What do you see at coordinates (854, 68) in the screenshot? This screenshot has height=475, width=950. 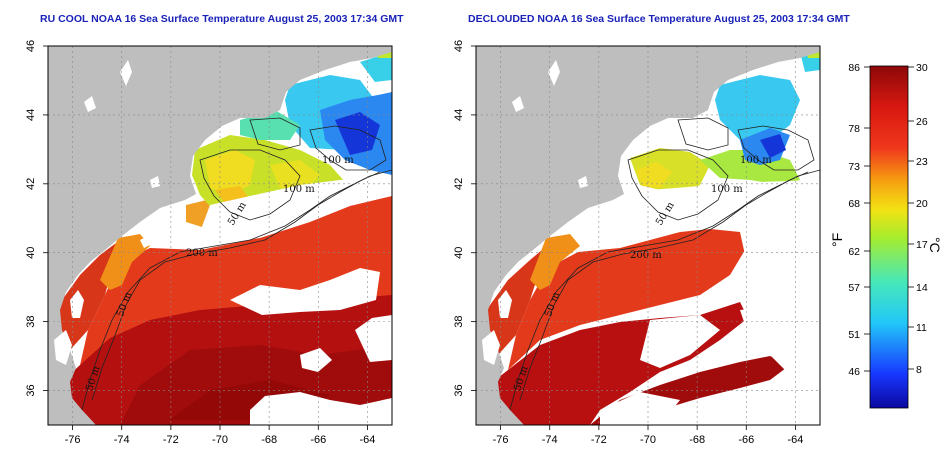 I see `fahrenheit-tick-label: 86` at bounding box center [854, 68].